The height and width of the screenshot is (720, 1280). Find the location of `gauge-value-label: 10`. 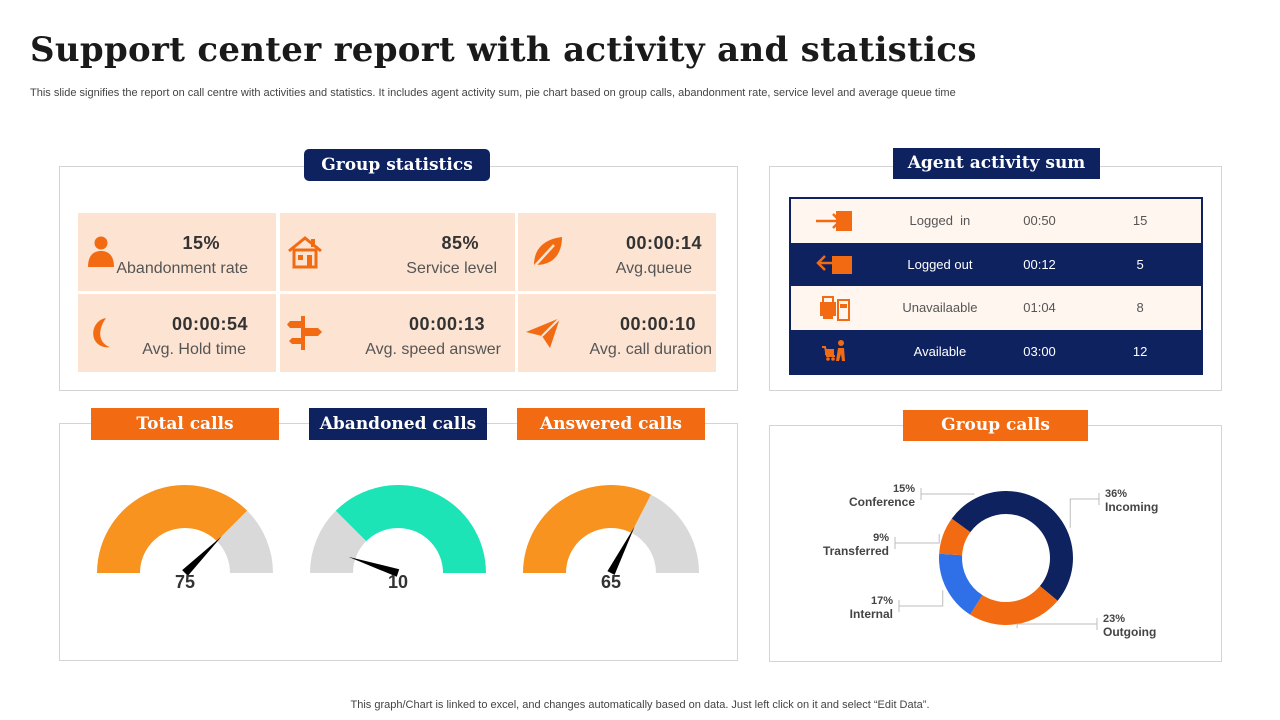

gauge-value-label: 10 is located at coordinates (398, 582).